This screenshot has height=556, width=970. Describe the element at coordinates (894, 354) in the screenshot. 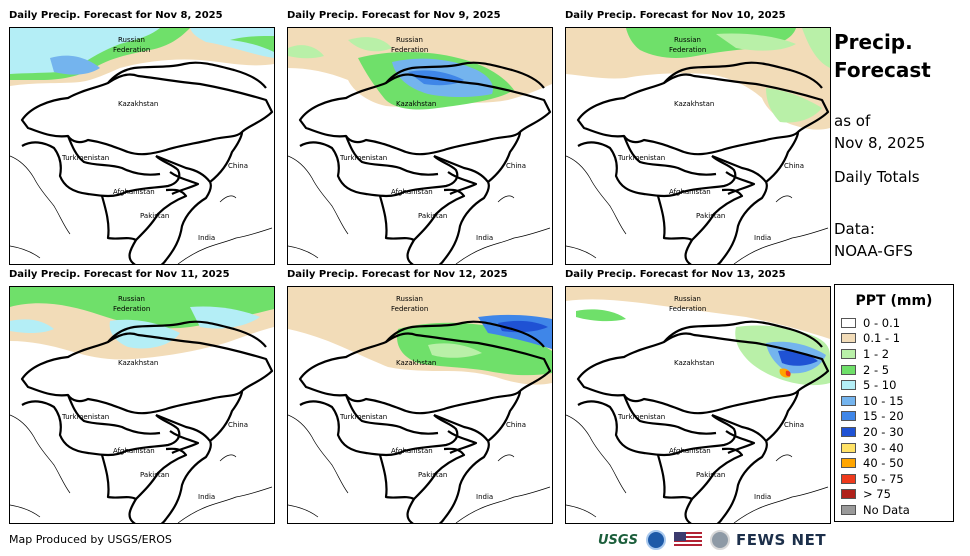

I see `legend-item: 1 - 2` at that location.